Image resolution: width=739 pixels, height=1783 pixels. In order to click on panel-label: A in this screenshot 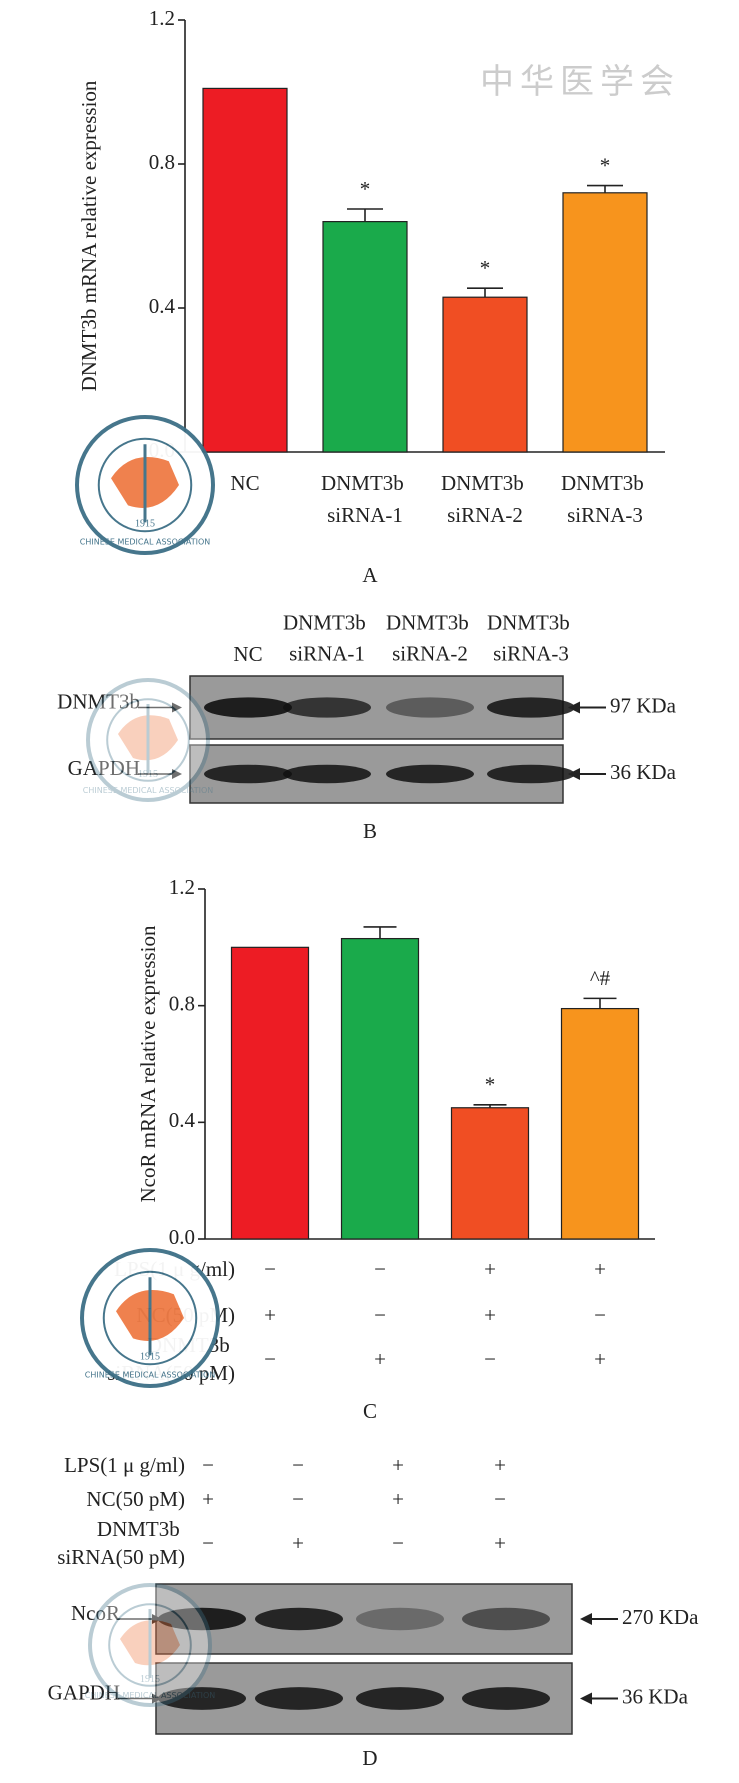, I will do `click(370, 575)`.